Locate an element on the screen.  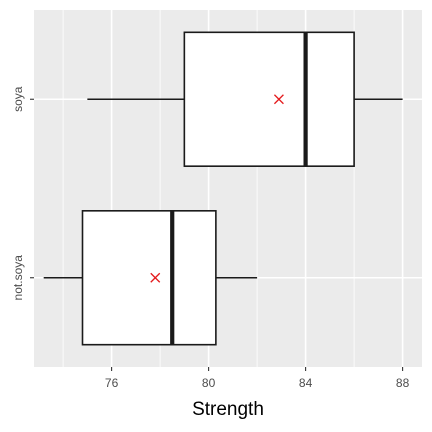
x-tick-label: 88 is located at coordinates (403, 383).